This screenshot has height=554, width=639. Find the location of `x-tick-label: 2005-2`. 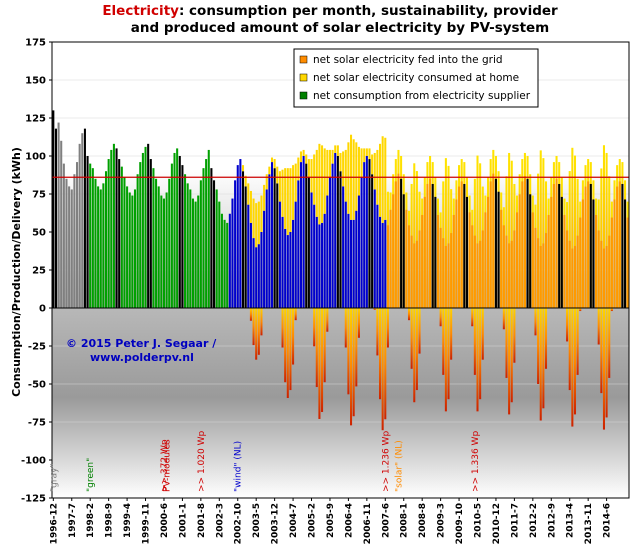

x-tick-label: 2005-2 is located at coordinates (313, 520).